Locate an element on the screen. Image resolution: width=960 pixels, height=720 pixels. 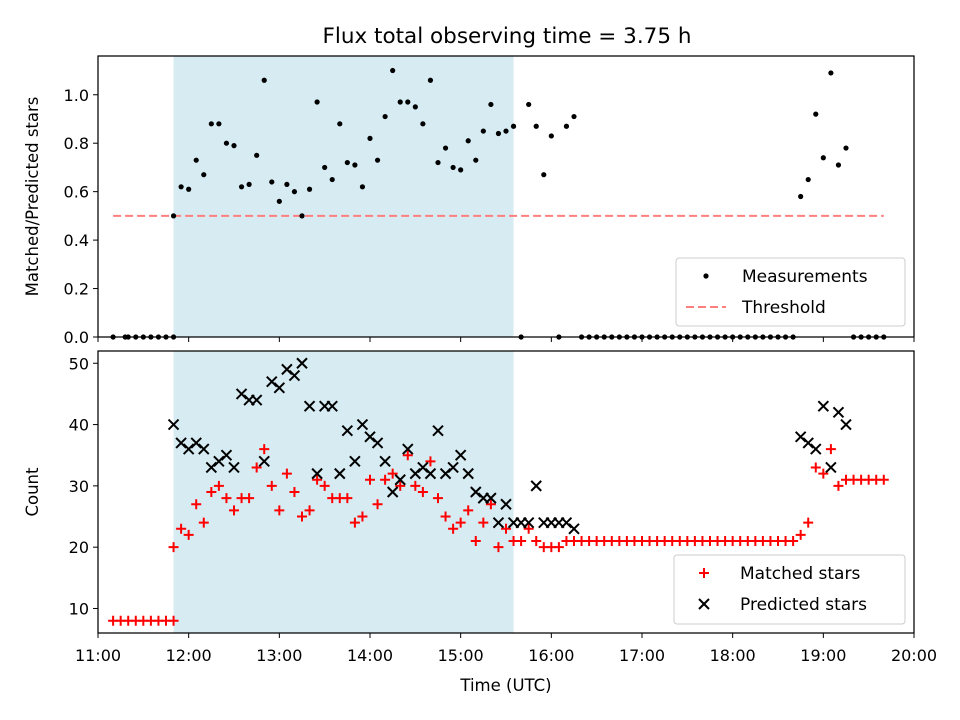
x-tick-label: 16:00 is located at coordinates (551, 655).